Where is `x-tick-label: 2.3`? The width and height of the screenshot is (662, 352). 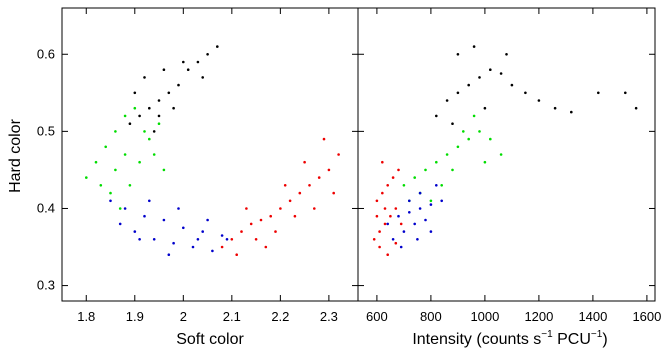 x-tick-label: 2.3 is located at coordinates (329, 316).